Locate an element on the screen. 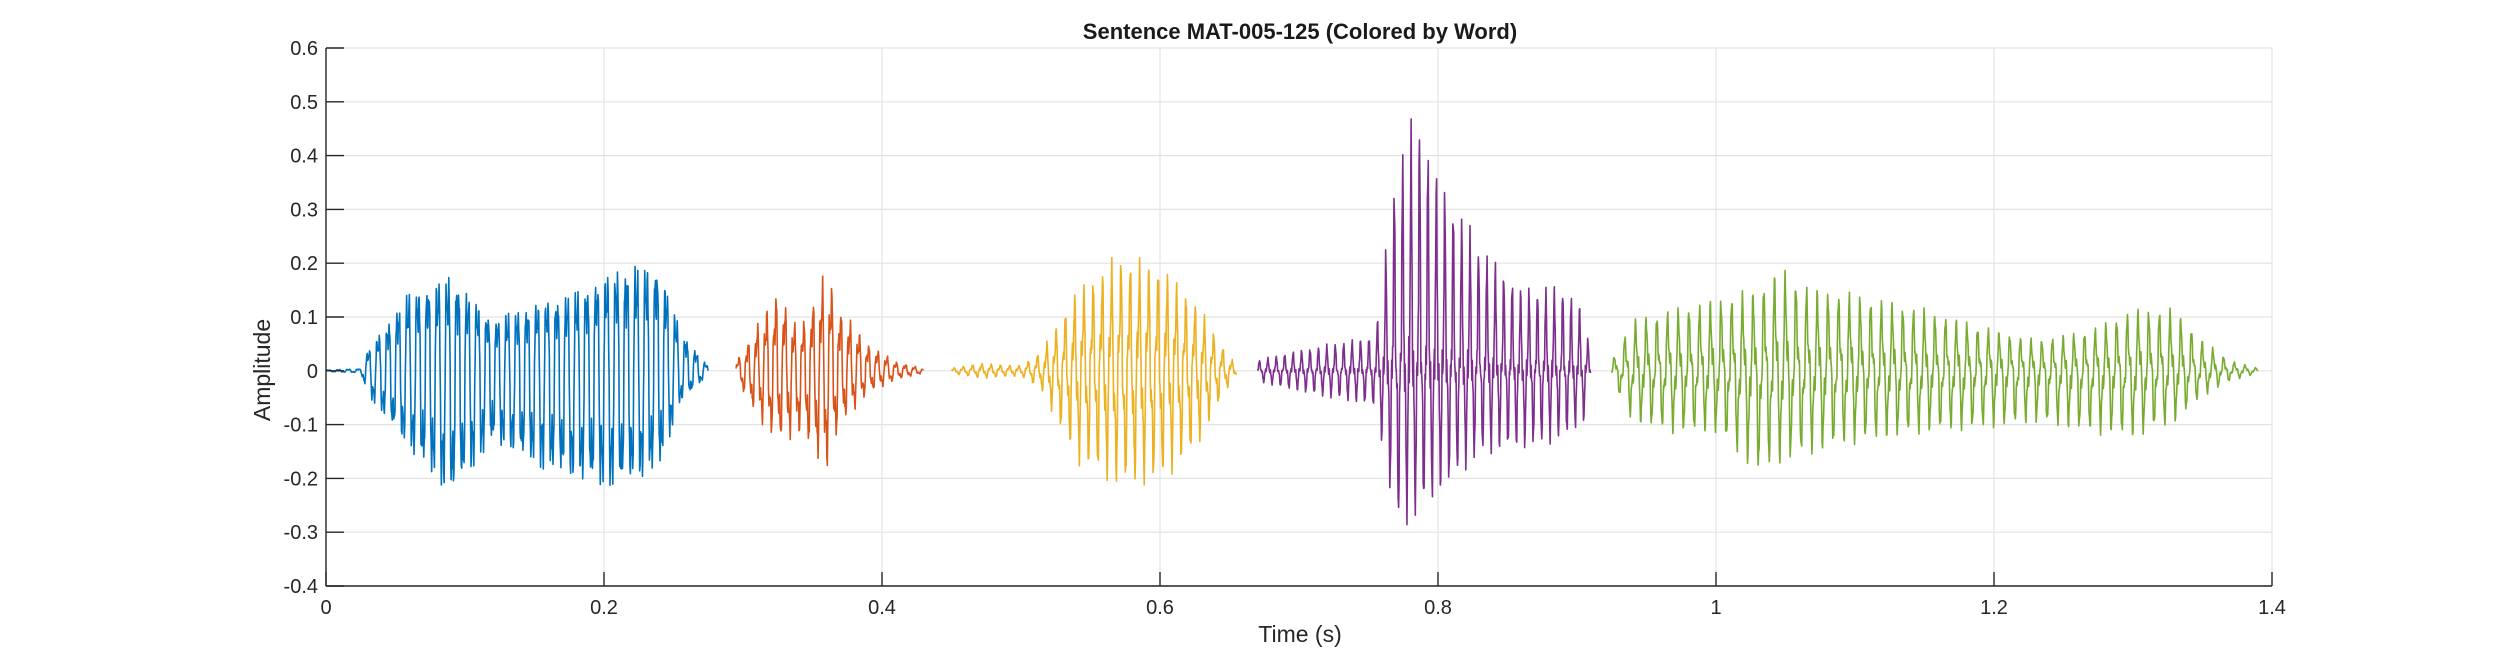 The height and width of the screenshot is (657, 2500). chart-title: Sentence MAT-005-125 (Colored by Word) is located at coordinates (1300, 31).